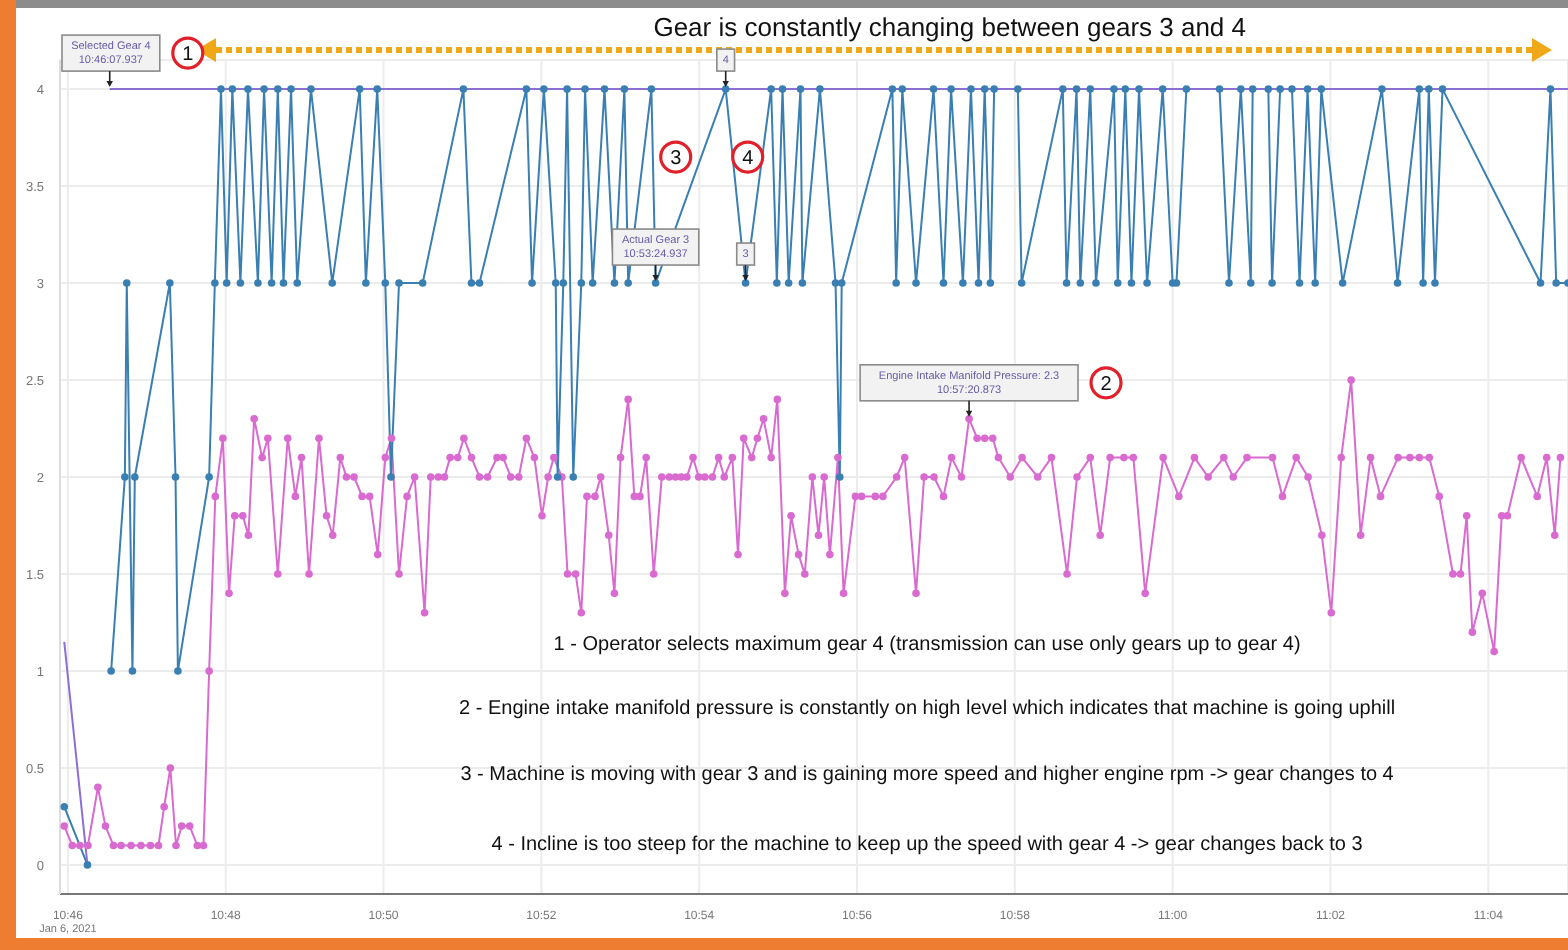  I want to click on annotation: 4 - Incline is too steep for the machine to keep up the speed with gear 4 -> gear changes back to 3, so click(927, 845).